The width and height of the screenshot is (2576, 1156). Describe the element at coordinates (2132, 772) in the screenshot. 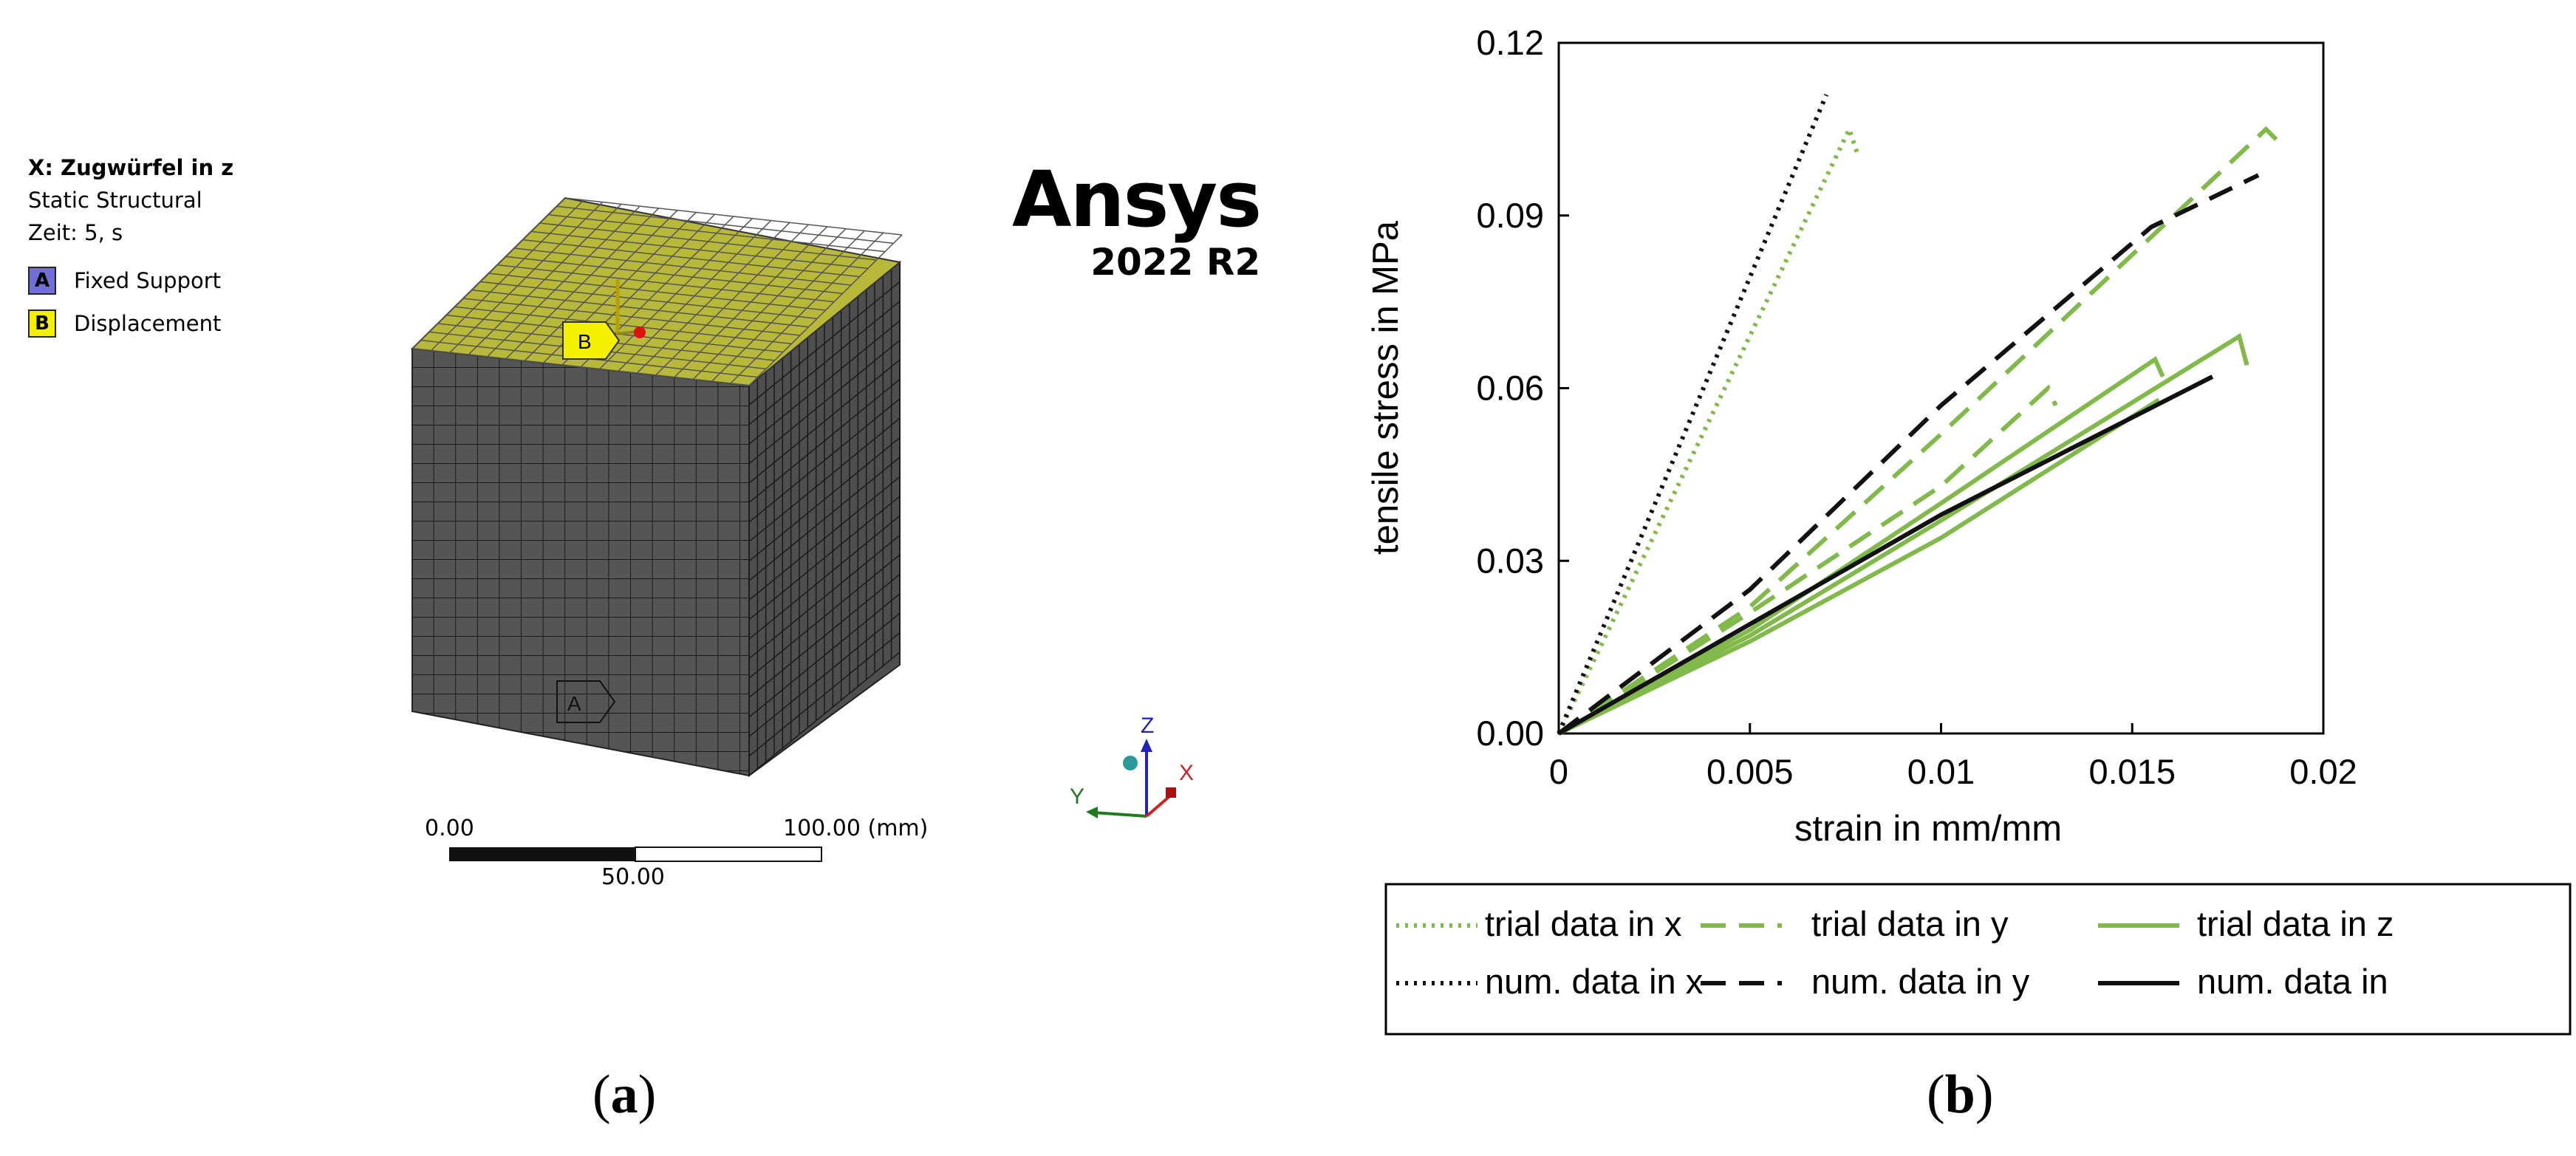

I see `x-tick-label: 0.015` at that location.